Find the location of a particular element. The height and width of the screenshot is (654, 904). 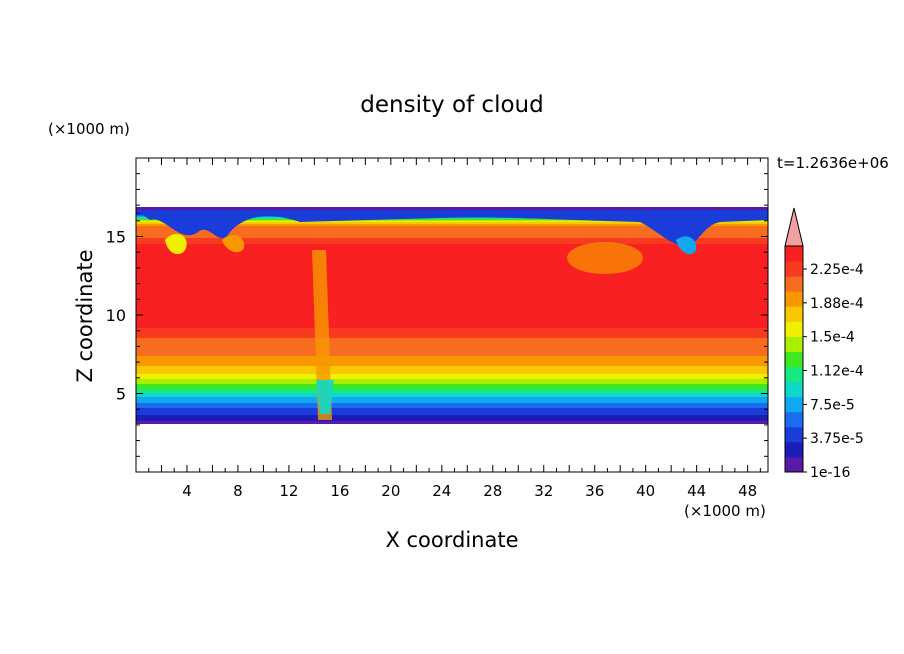

swirl-right is located at coordinates (686, 245).